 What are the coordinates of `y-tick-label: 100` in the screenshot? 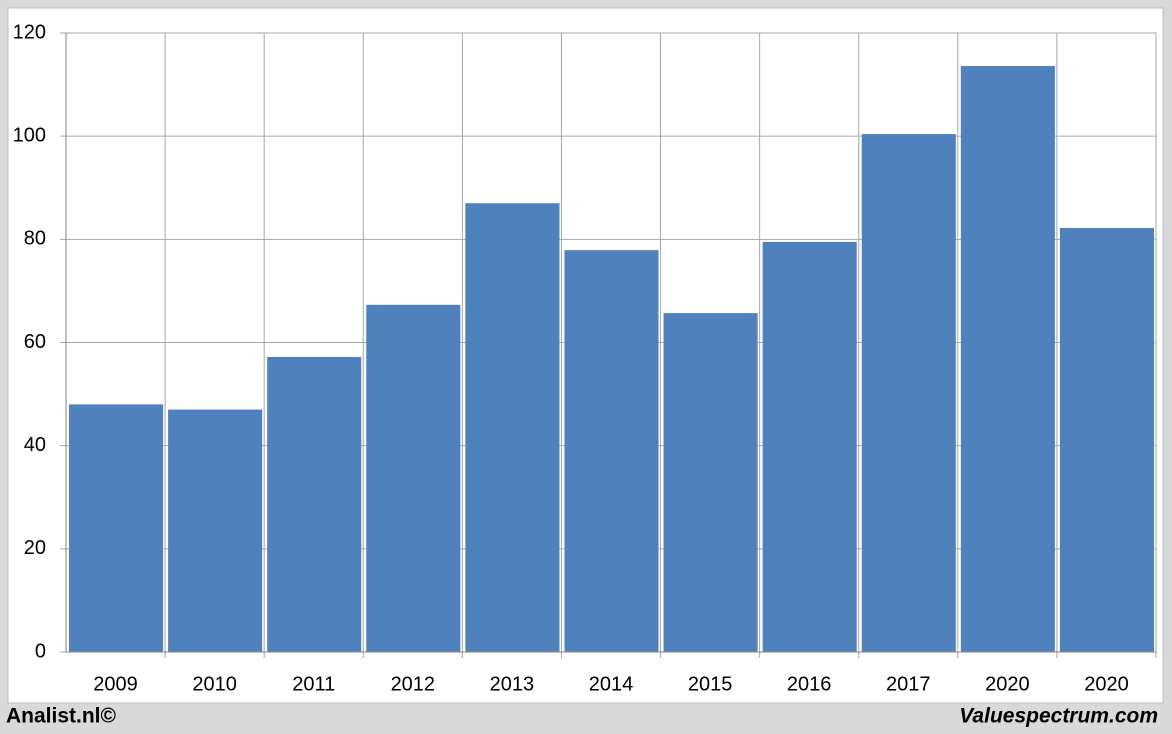 It's located at (29, 135).